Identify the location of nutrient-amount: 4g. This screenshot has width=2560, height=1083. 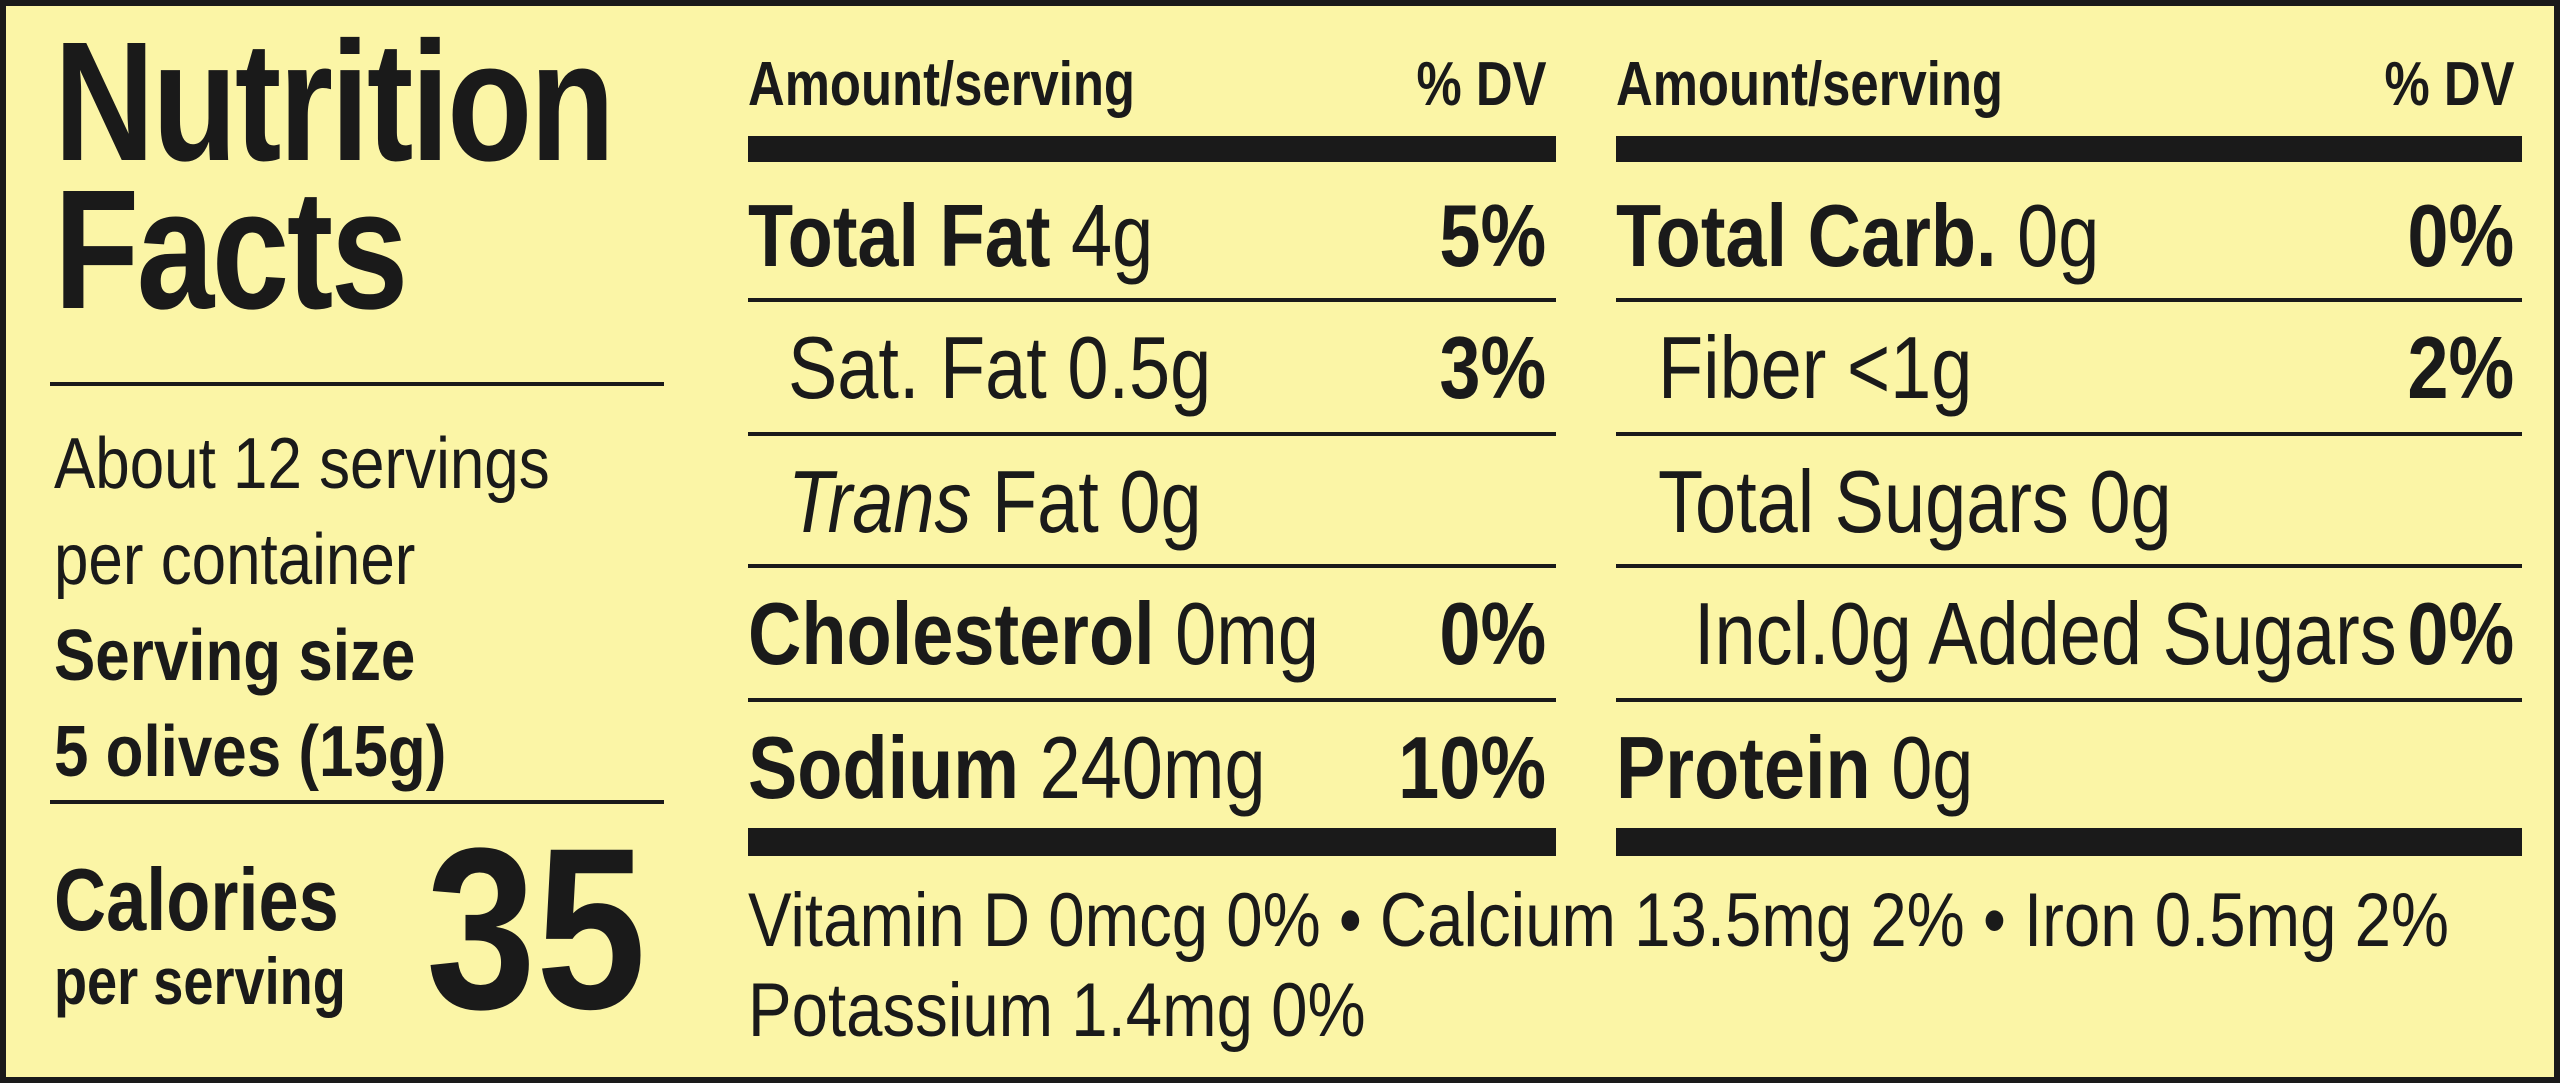
(1112, 235).